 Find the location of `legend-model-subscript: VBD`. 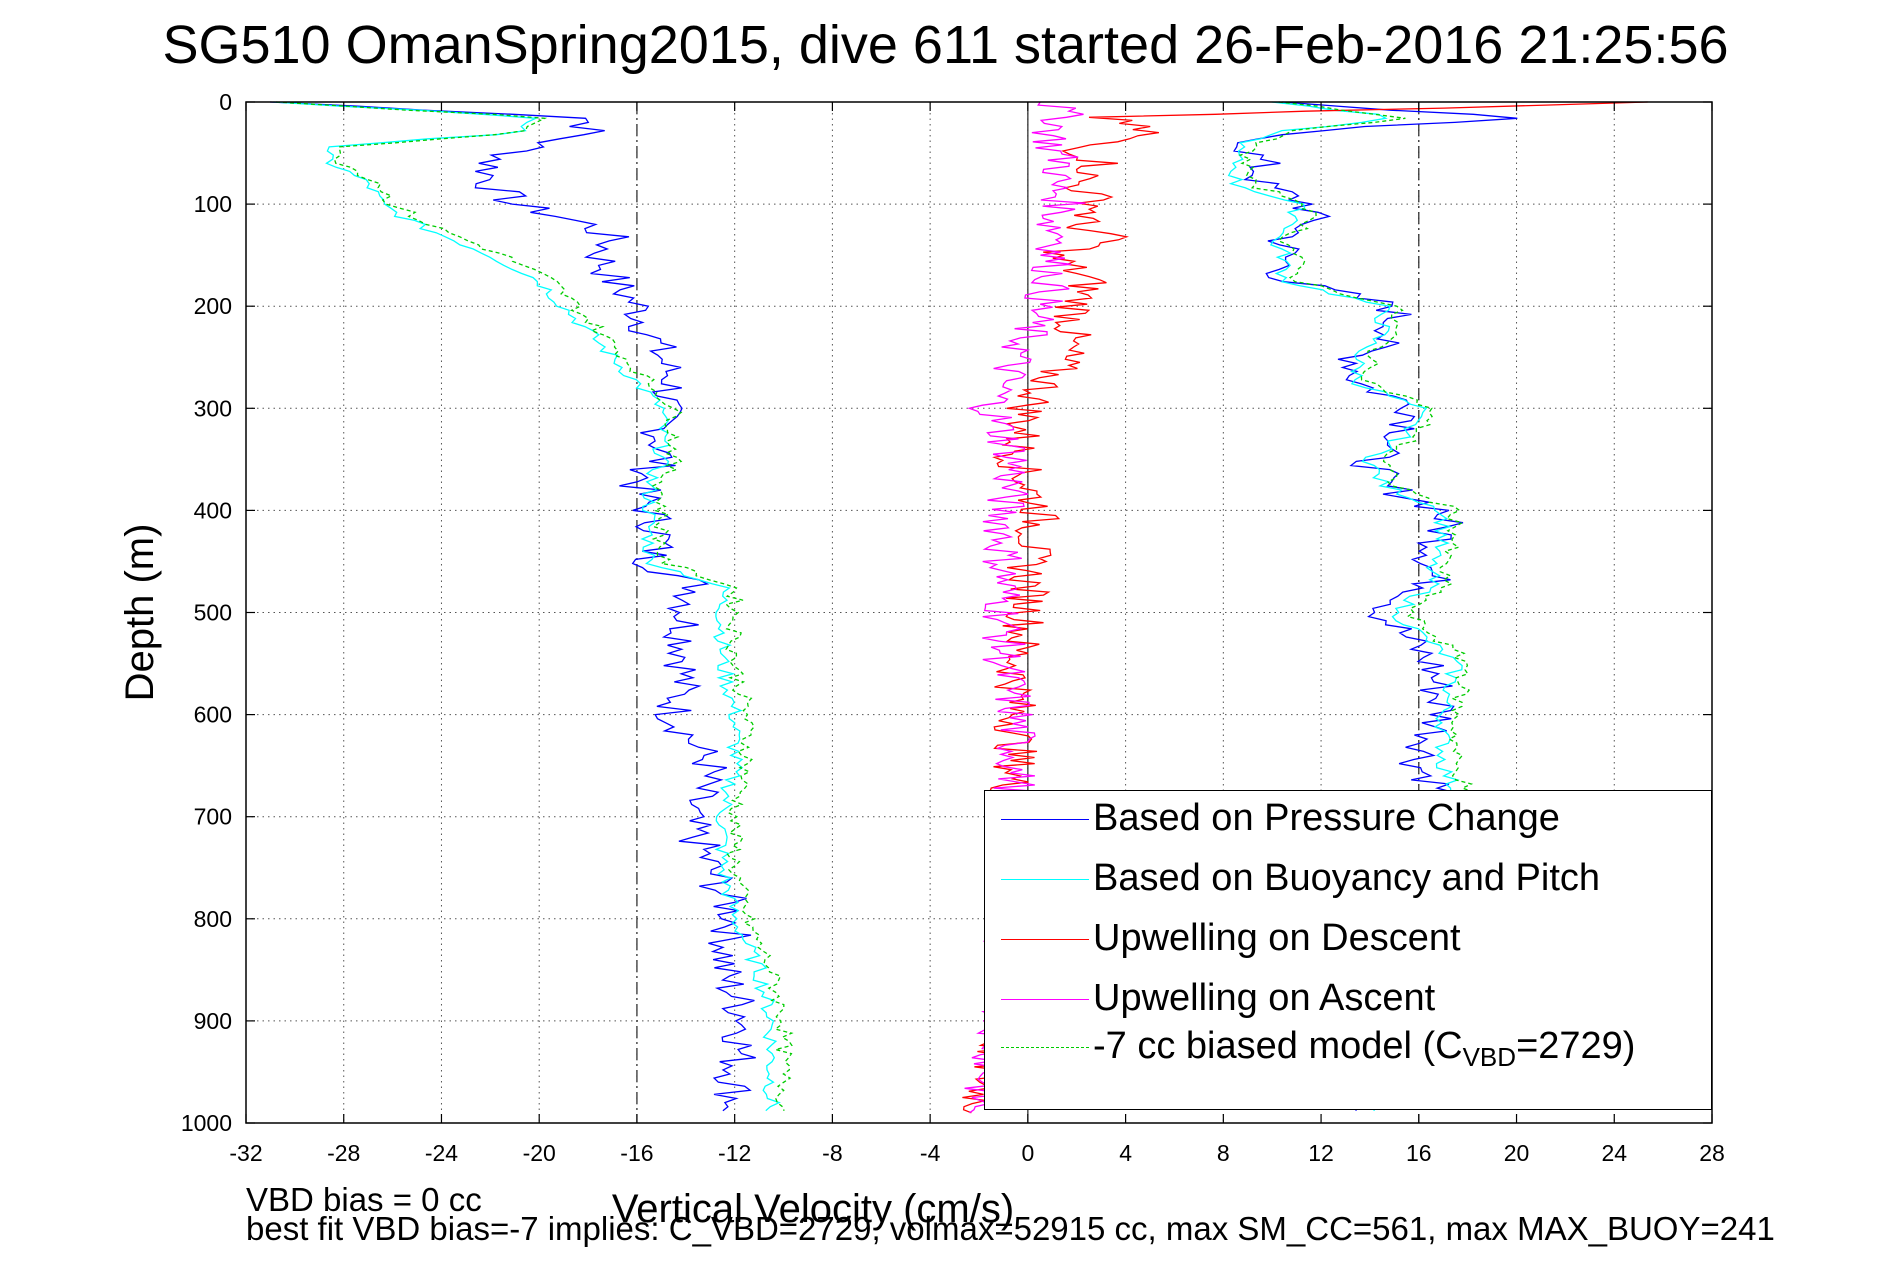

legend-model-subscript: VBD is located at coordinates (1489, 1057).